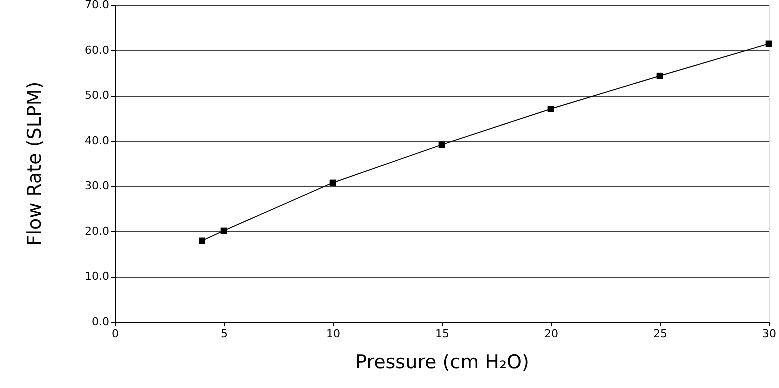  What do you see at coordinates (97, 50) in the screenshot?
I see `y-tick-label: 60.0` at bounding box center [97, 50].